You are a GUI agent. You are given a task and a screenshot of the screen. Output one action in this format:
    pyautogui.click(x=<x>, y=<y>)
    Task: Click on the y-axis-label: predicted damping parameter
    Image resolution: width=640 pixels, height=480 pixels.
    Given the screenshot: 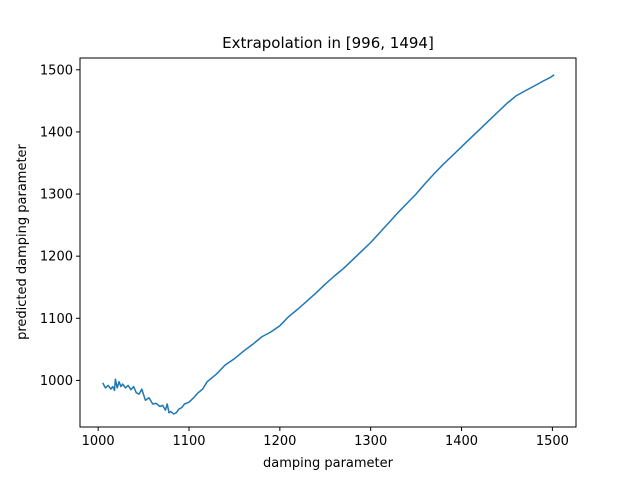 What is the action you would take?
    pyautogui.click(x=22, y=241)
    